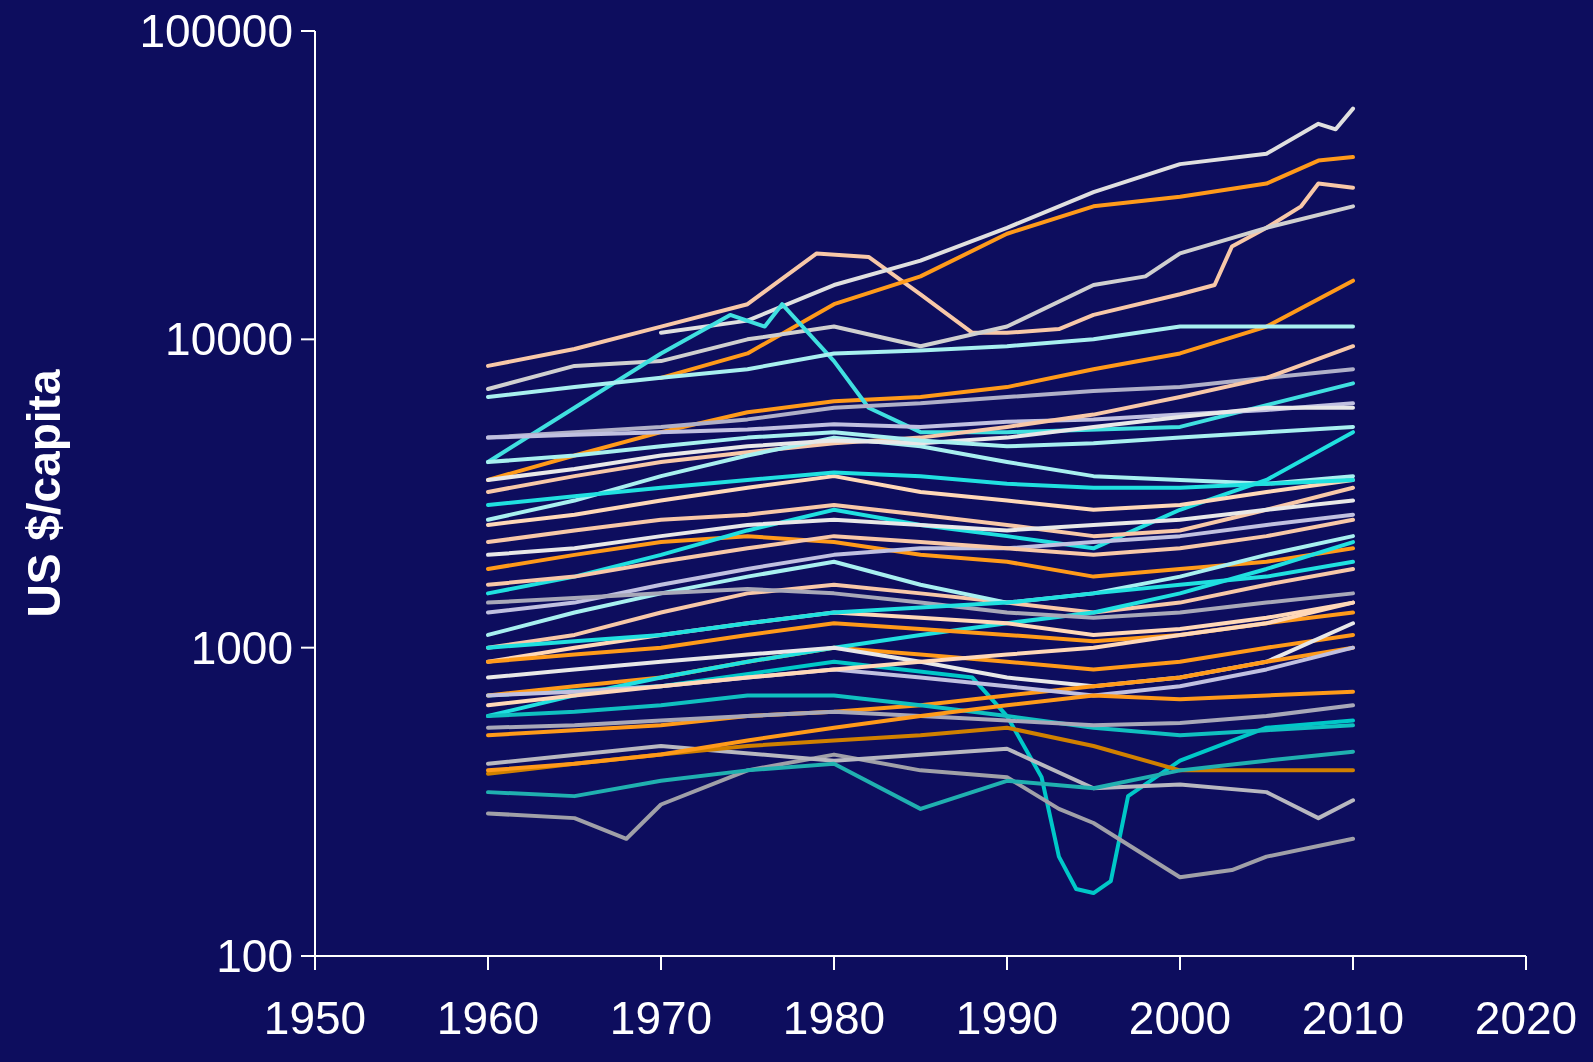 This screenshot has width=1593, height=1062. Describe the element at coordinates (254, 956) in the screenshot. I see `y-tick-label: 100` at that location.